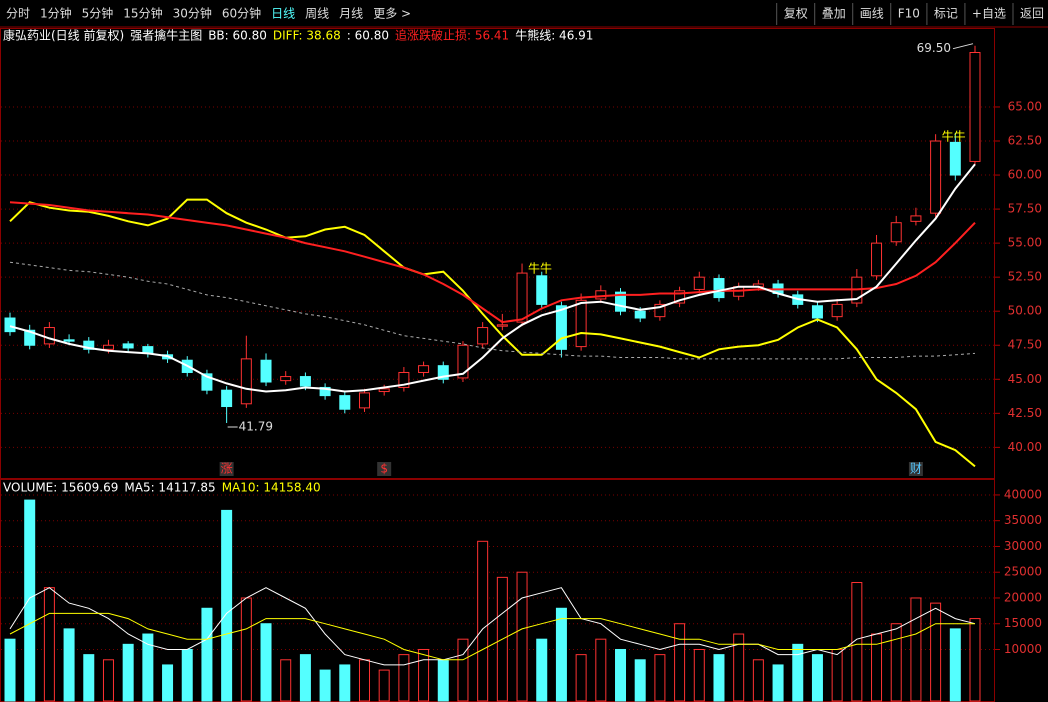 The image size is (1048, 702). I want to click on toolbar-tab: 30分钟, so click(192, 13).